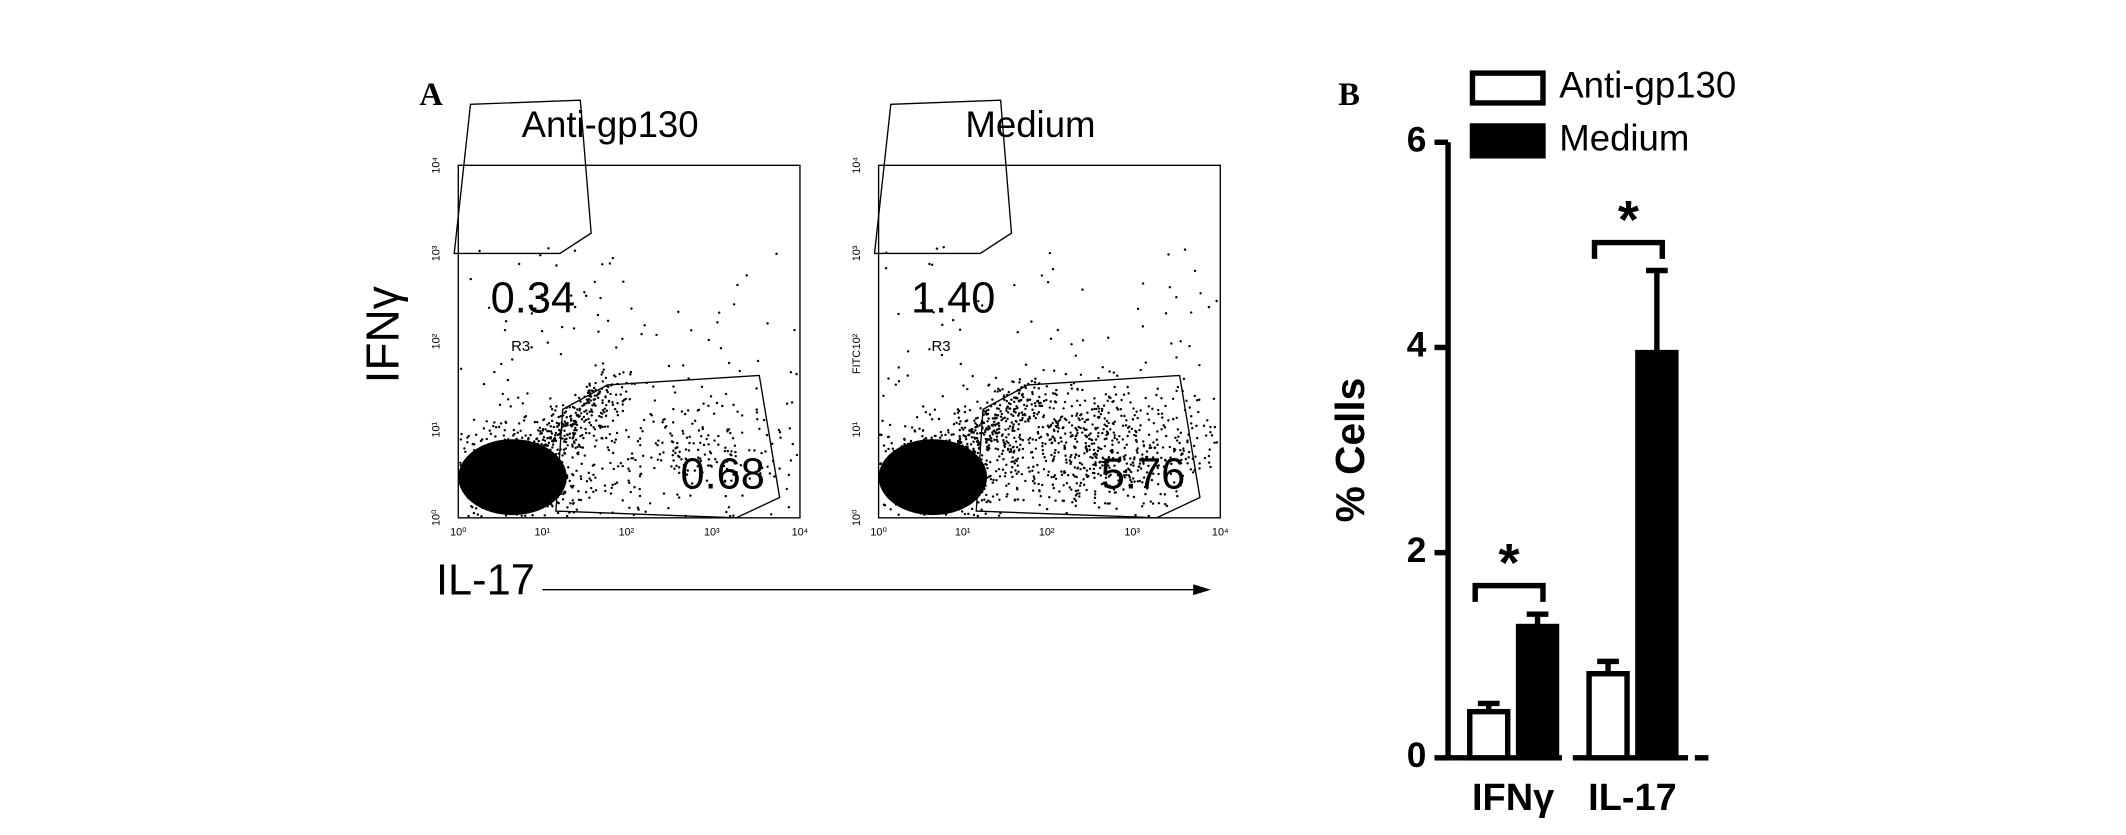  What do you see at coordinates (1143, 475) in the screenshot?
I see `gate-percent: 5.76` at bounding box center [1143, 475].